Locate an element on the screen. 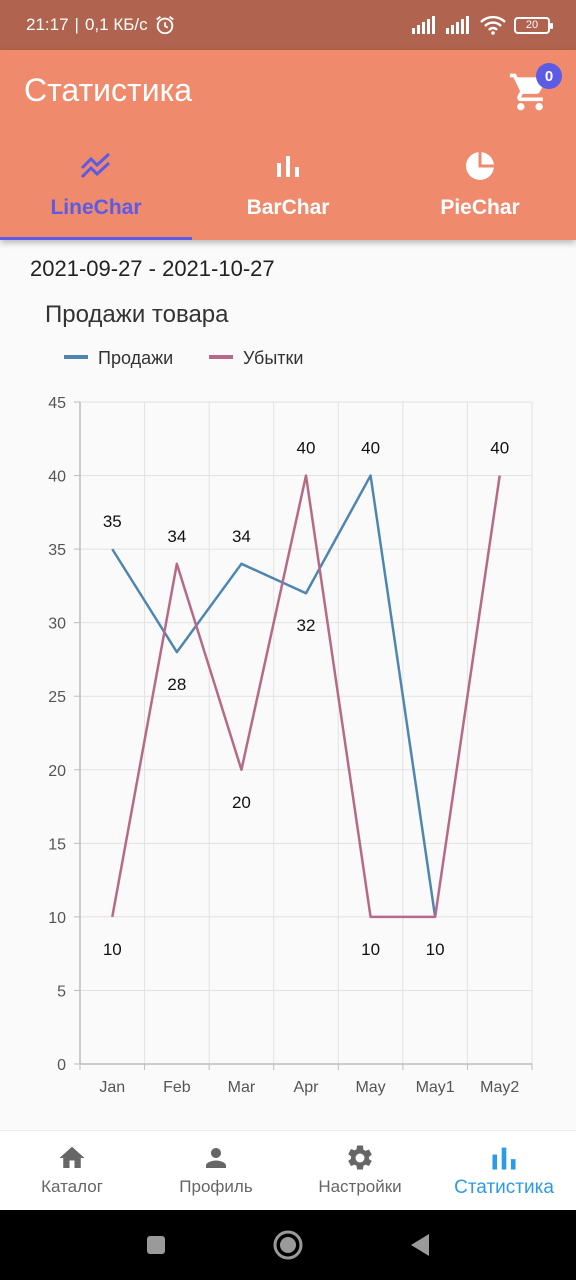 The height and width of the screenshot is (1280, 576). back-icon is located at coordinates (420, 1245).